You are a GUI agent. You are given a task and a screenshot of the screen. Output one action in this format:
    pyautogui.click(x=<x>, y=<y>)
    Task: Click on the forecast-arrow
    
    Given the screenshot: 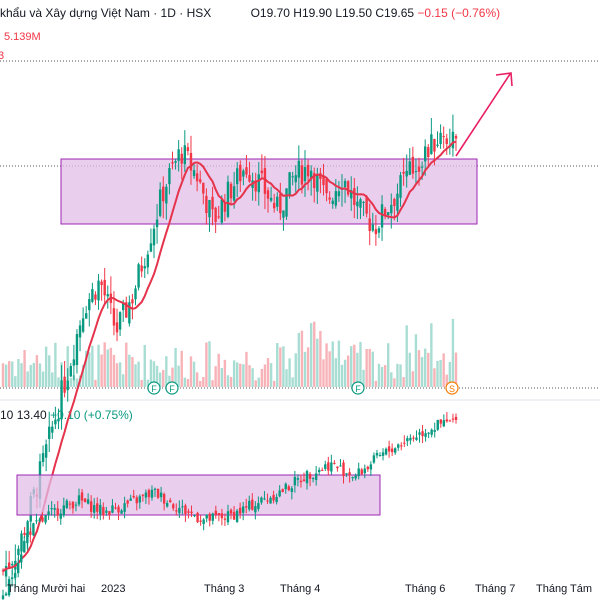 What is the action you would take?
    pyautogui.click(x=484, y=114)
    